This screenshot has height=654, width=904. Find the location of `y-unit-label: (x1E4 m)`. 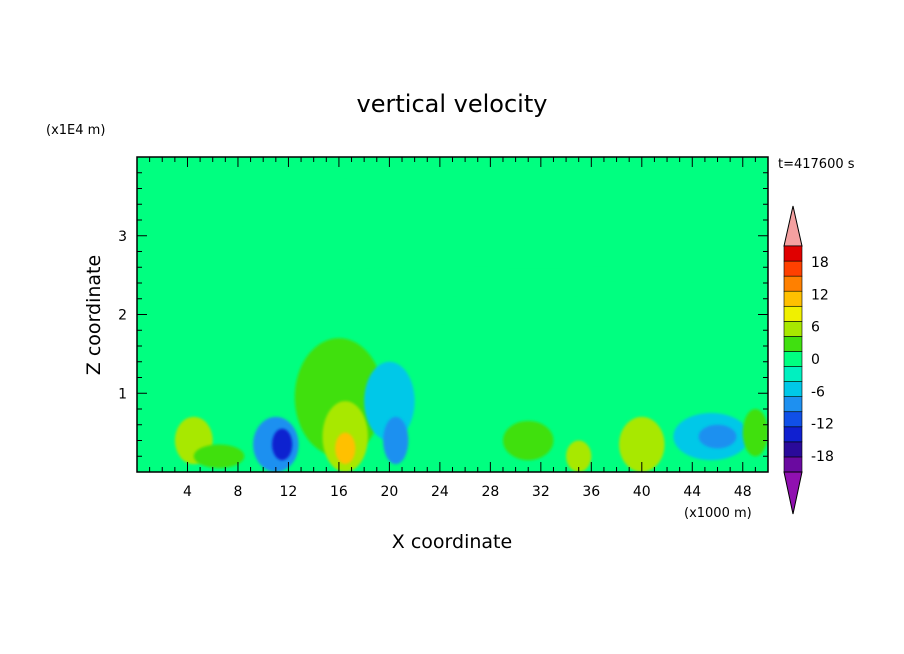

y-unit-label: (x1E4 m) is located at coordinates (75, 130).